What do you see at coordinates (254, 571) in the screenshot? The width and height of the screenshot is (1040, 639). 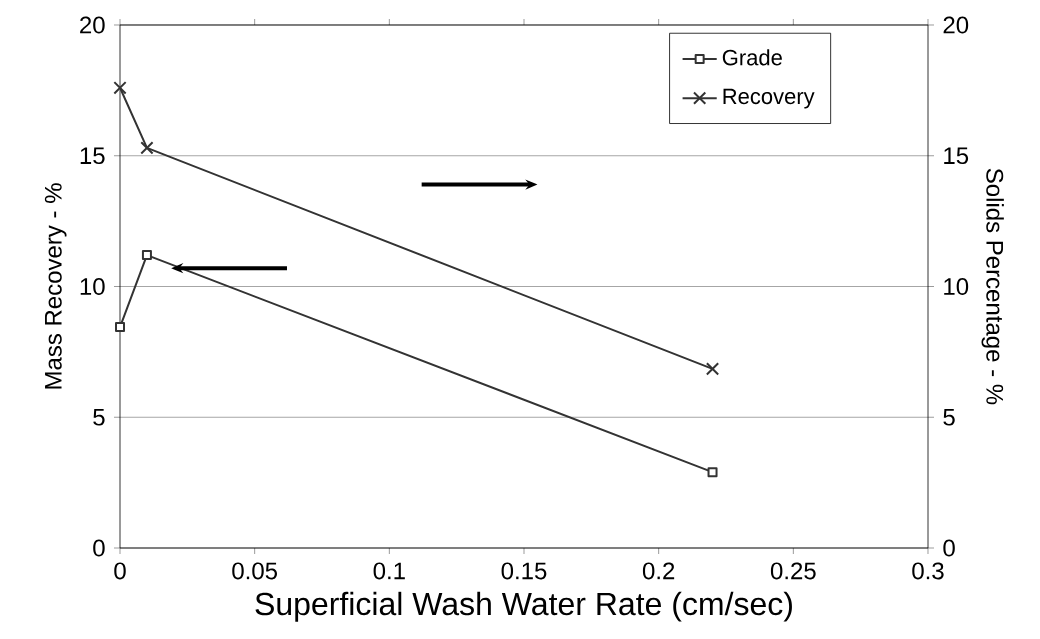 I see `x-tick-label: 0.05` at bounding box center [254, 571].